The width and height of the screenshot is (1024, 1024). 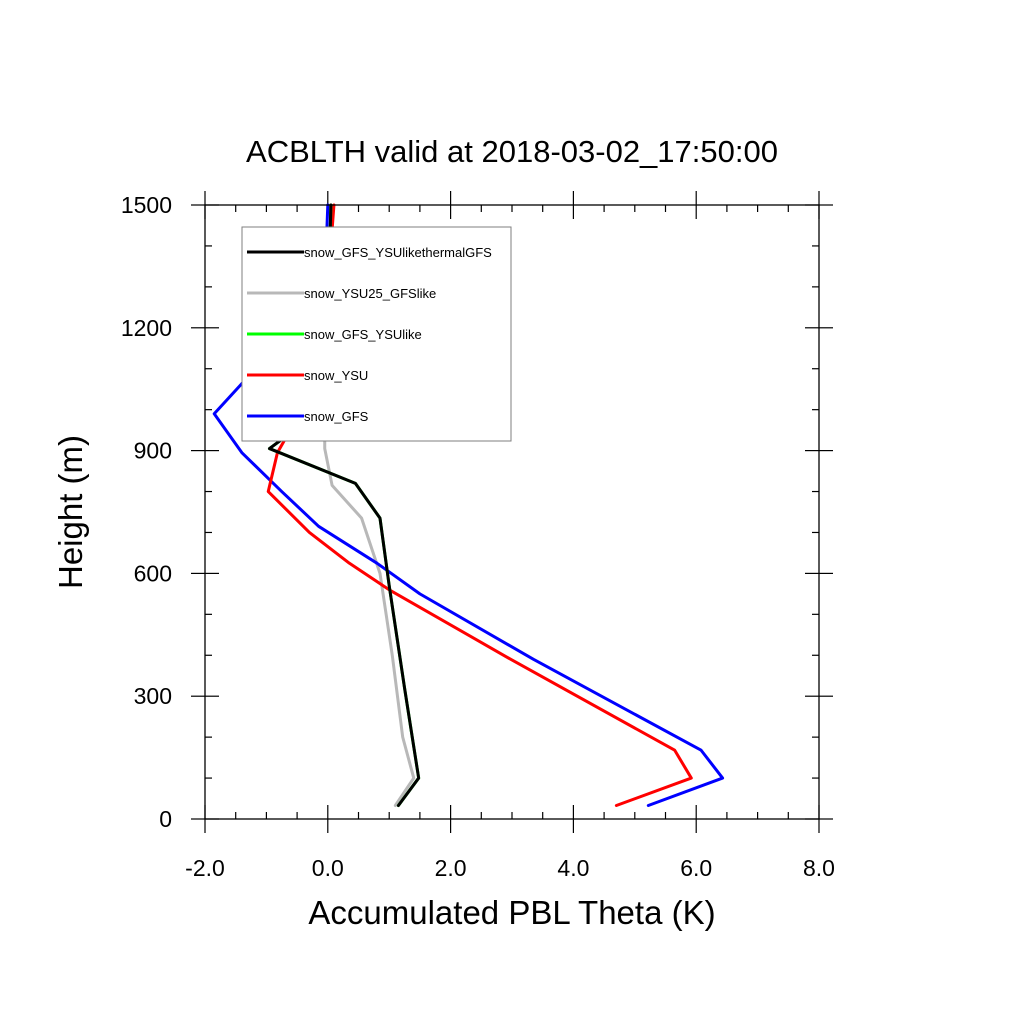 What do you see at coordinates (146, 205) in the screenshot?
I see `y-tick-label: 1500` at bounding box center [146, 205].